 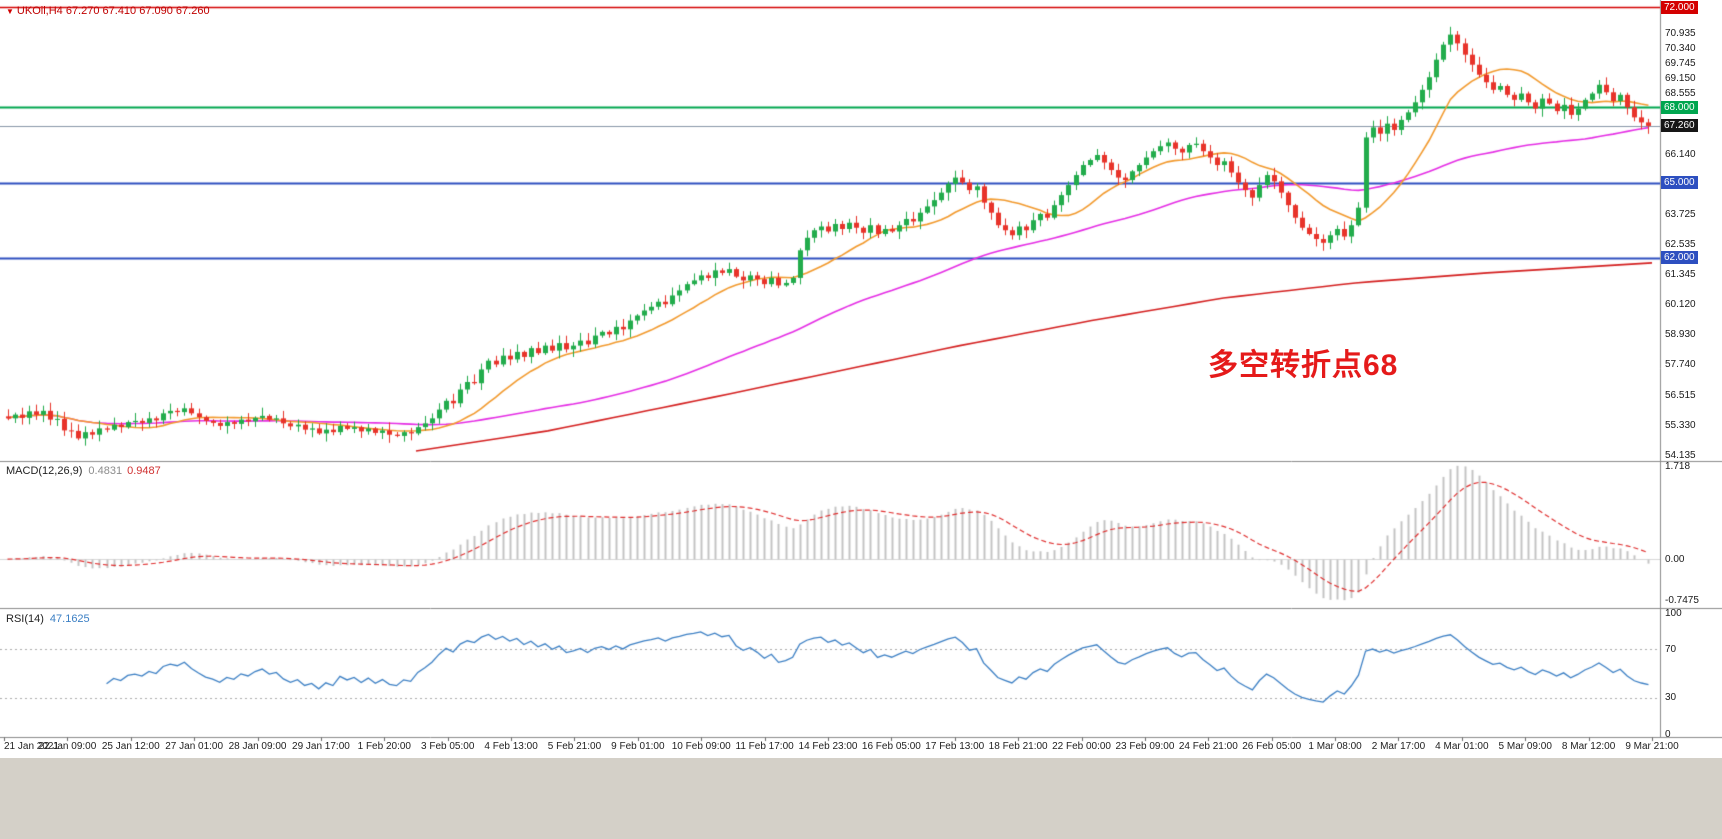 I want to click on time-scale-label: 21 Jan 2021, so click(x=32, y=746).